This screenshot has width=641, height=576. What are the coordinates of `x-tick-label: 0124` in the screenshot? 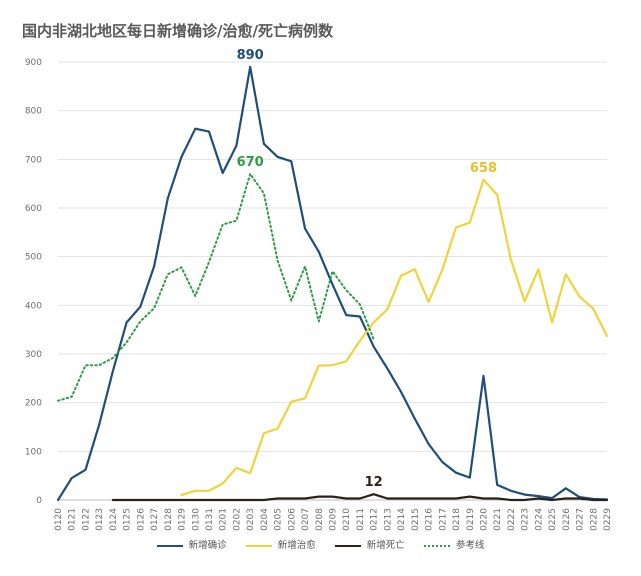 It's located at (114, 519).